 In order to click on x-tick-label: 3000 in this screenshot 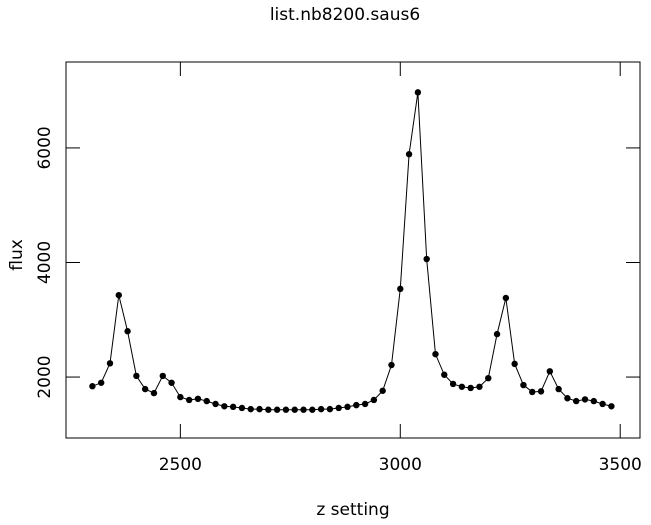, I will do `click(400, 465)`.